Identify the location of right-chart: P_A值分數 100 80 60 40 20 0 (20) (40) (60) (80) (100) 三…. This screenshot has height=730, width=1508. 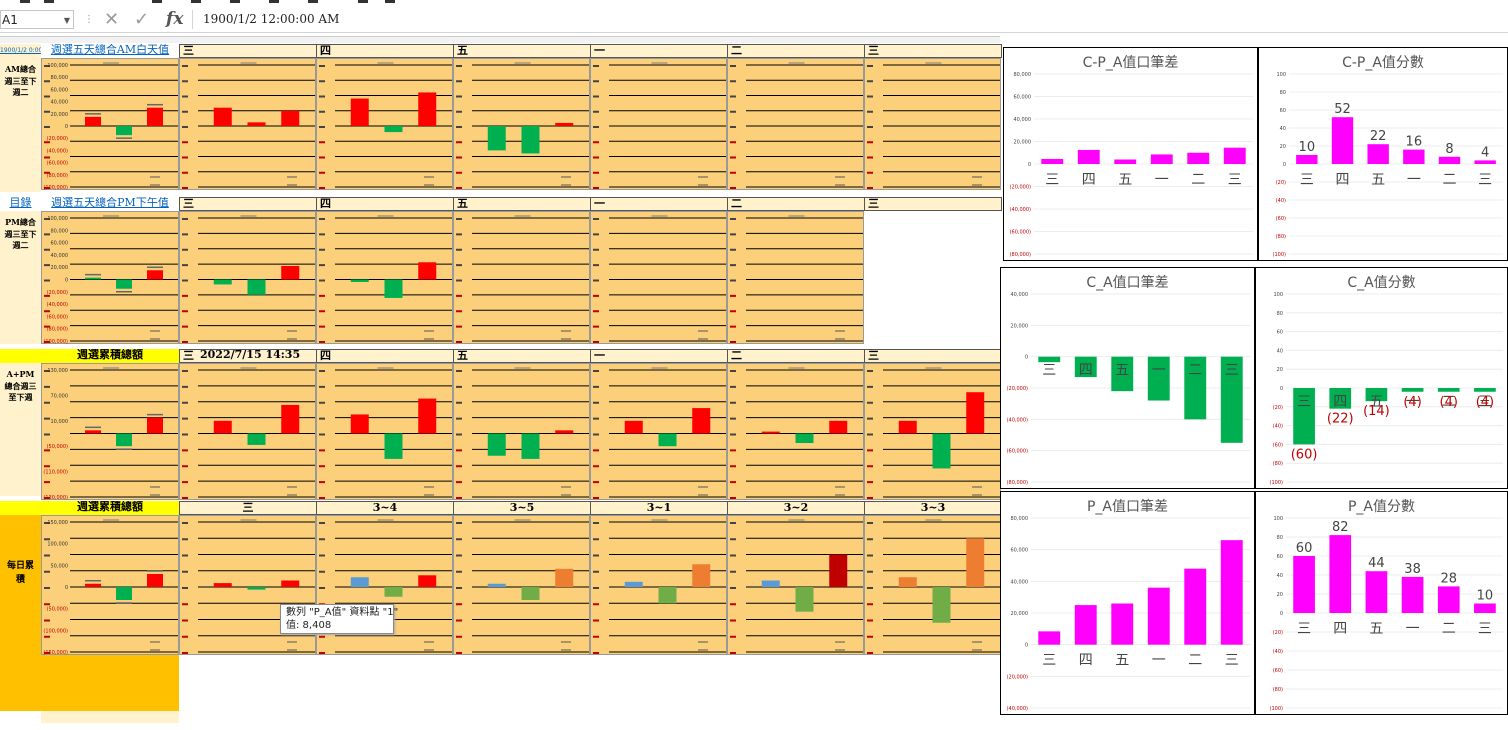
(1381, 603).